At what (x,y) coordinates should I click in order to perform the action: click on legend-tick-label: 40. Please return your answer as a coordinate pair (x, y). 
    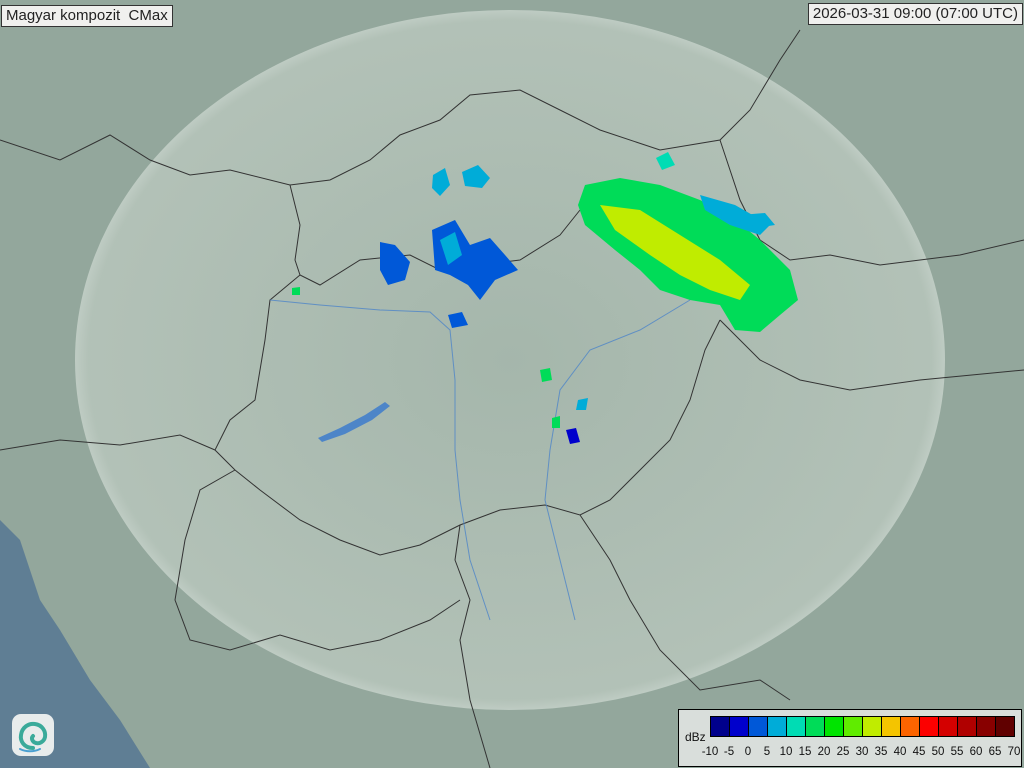
    Looking at the image, I should click on (900, 752).